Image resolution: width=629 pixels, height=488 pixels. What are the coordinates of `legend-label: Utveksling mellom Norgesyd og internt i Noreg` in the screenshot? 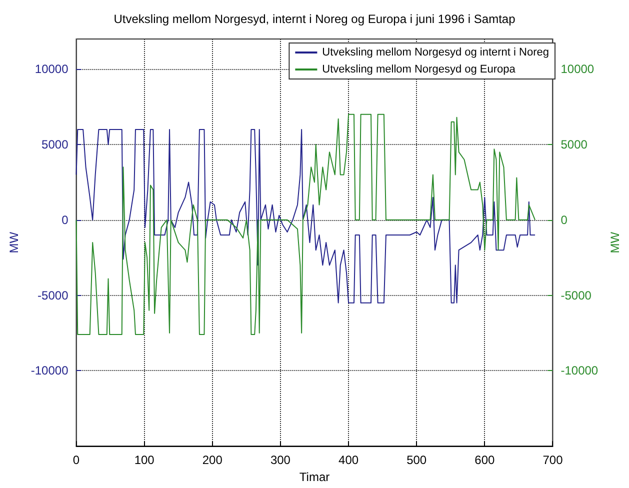 It's located at (436, 52).